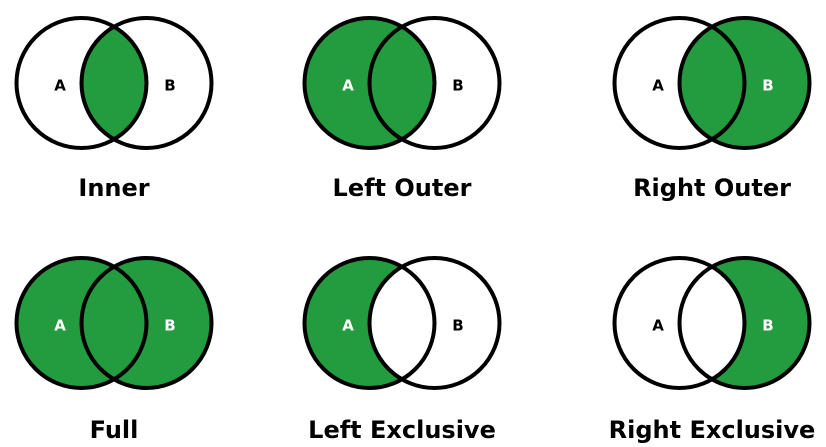  I want to click on region-intersection, so click(114, 83).